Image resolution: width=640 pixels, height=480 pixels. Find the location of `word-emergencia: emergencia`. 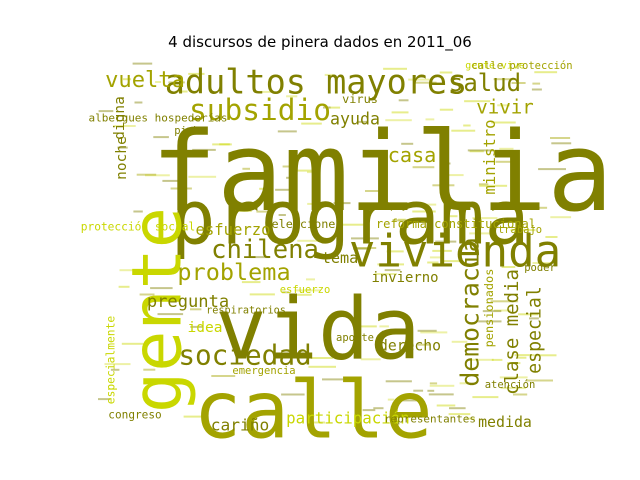

word-emergencia: emergencia is located at coordinates (263, 371).